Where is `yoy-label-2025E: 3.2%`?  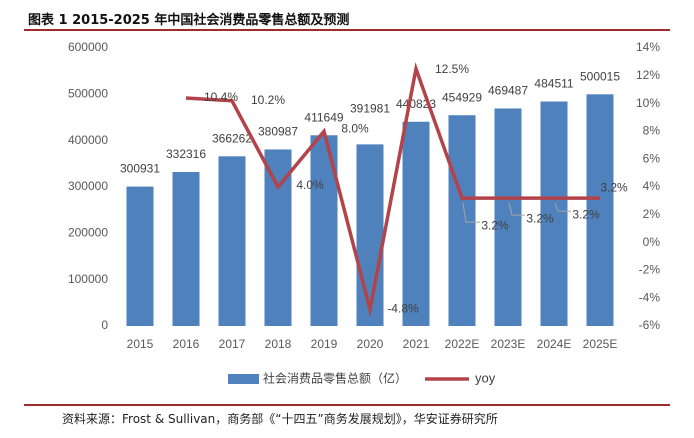
yoy-label-2025E: 3.2% is located at coordinates (614, 187).